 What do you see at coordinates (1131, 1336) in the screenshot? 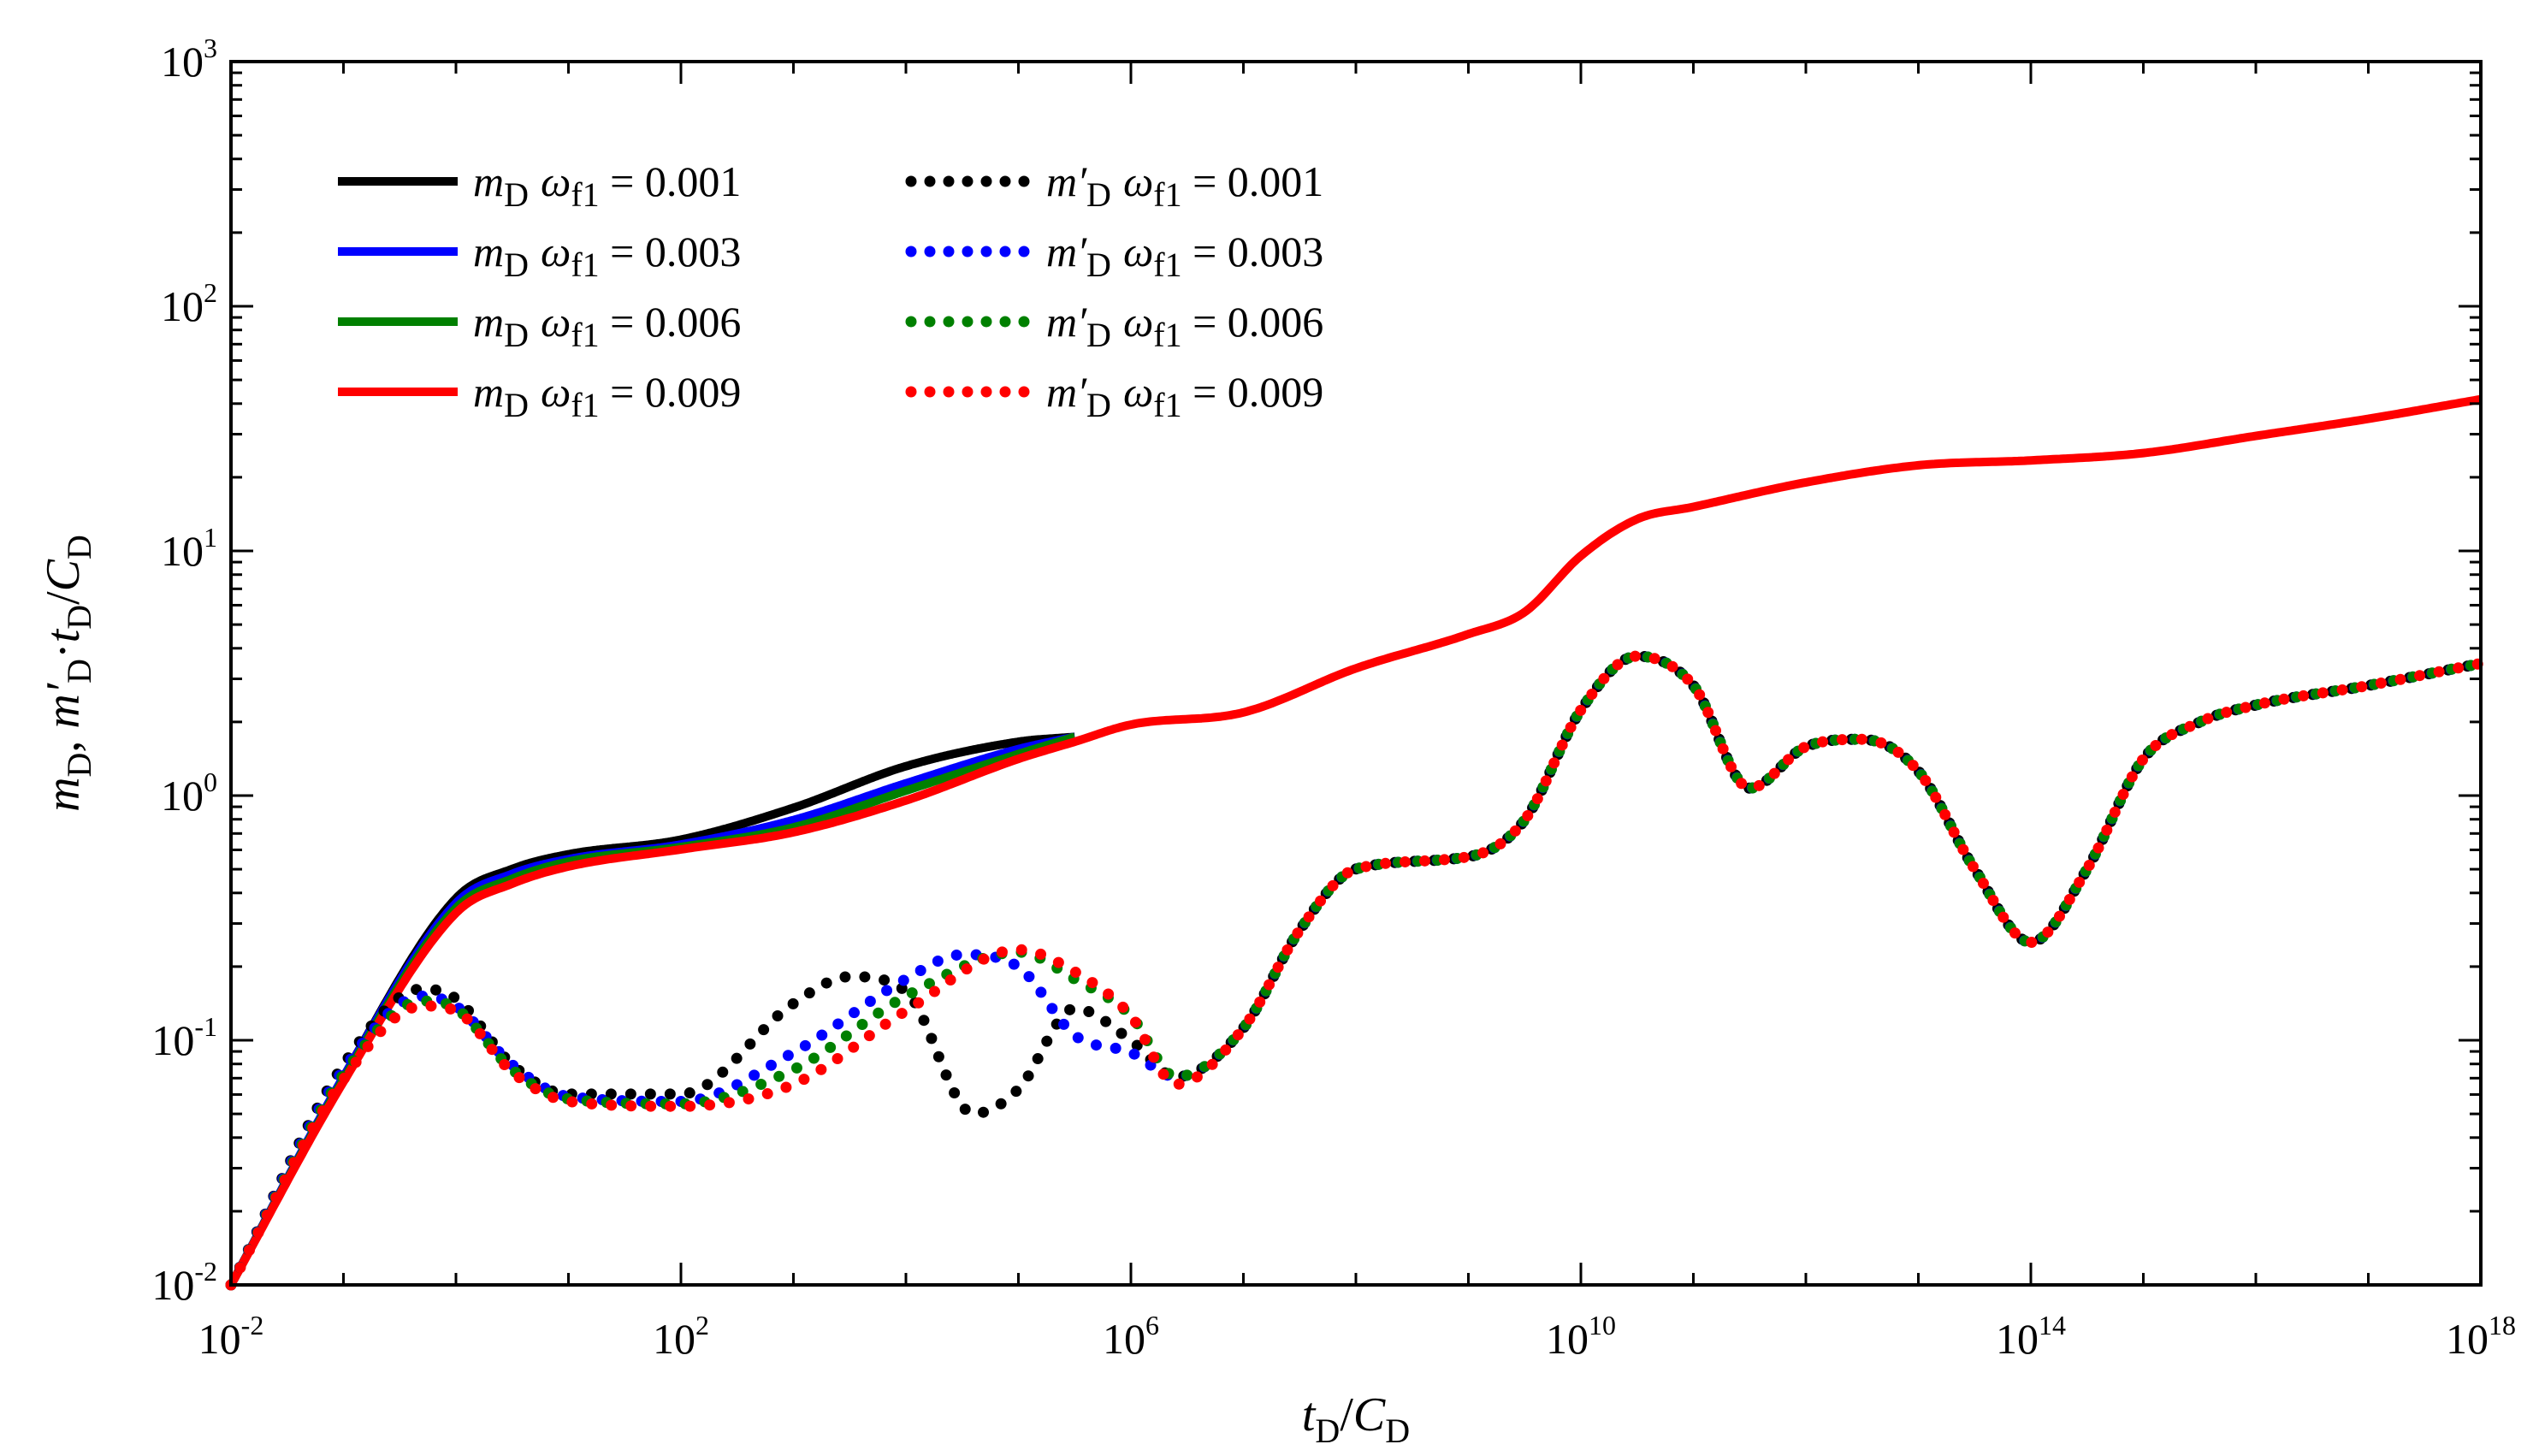
I see `x-tick-label: 10⁶` at bounding box center [1131, 1336].